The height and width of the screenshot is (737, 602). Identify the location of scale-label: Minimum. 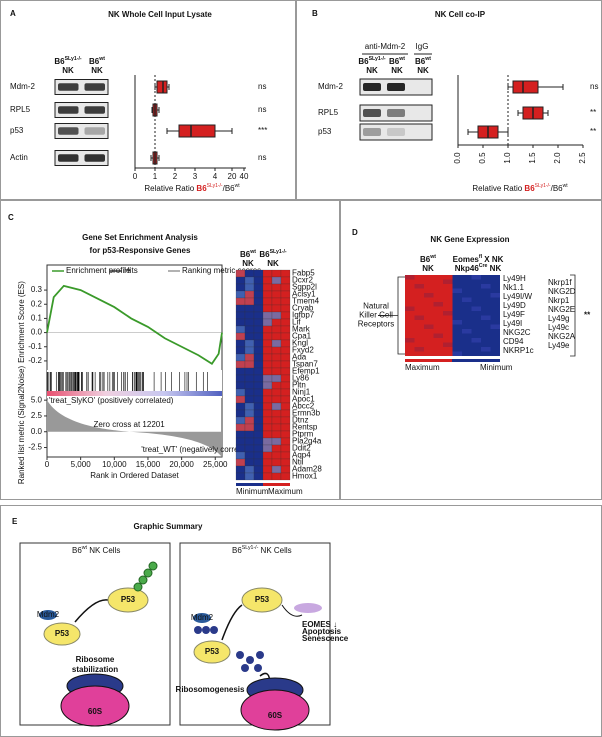
(252, 491).